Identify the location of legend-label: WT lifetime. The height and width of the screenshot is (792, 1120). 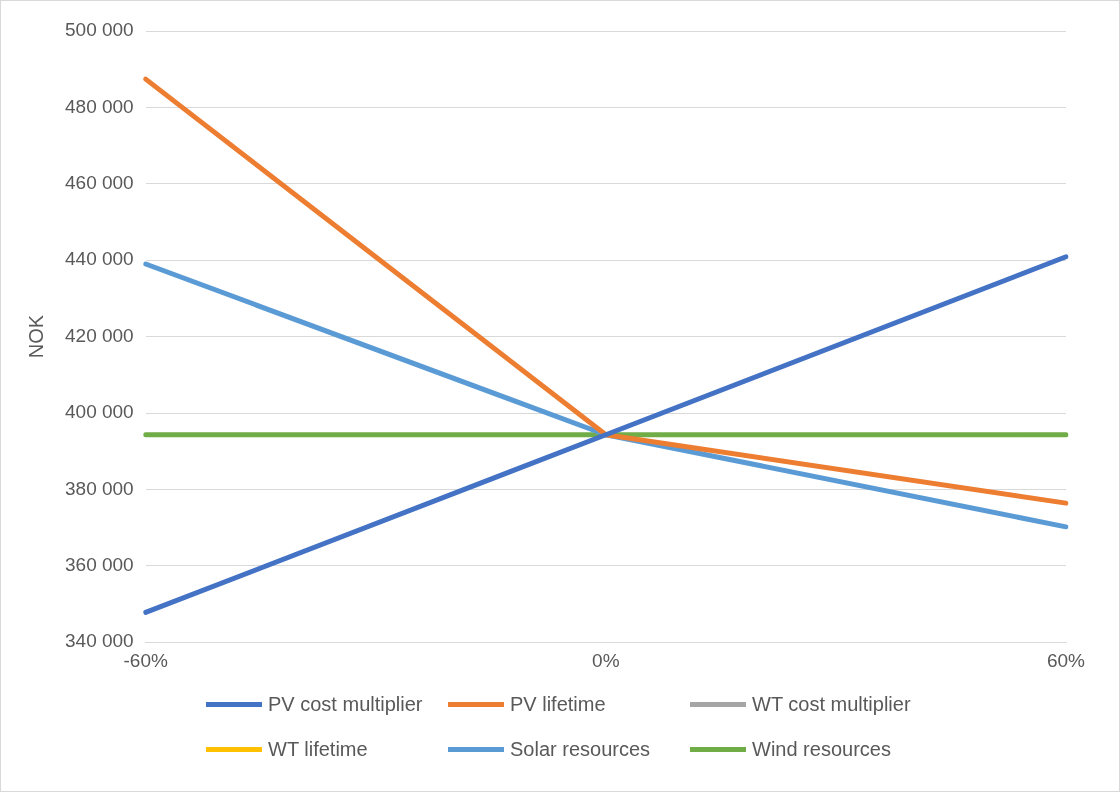
(318, 749).